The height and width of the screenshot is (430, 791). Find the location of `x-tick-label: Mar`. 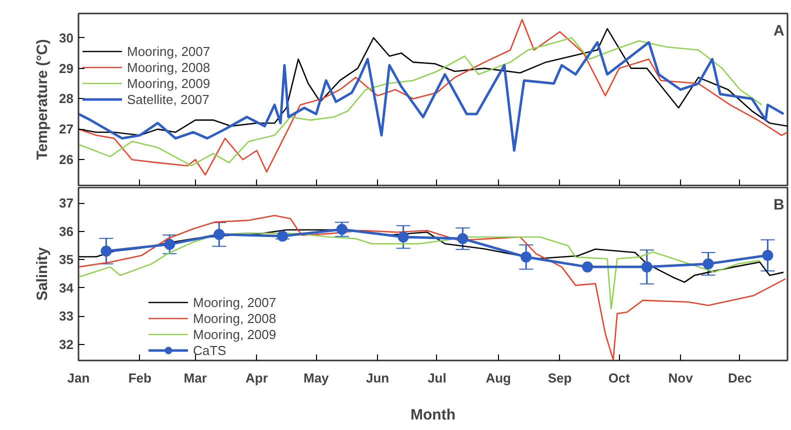

x-tick-label: Mar is located at coordinates (195, 378).